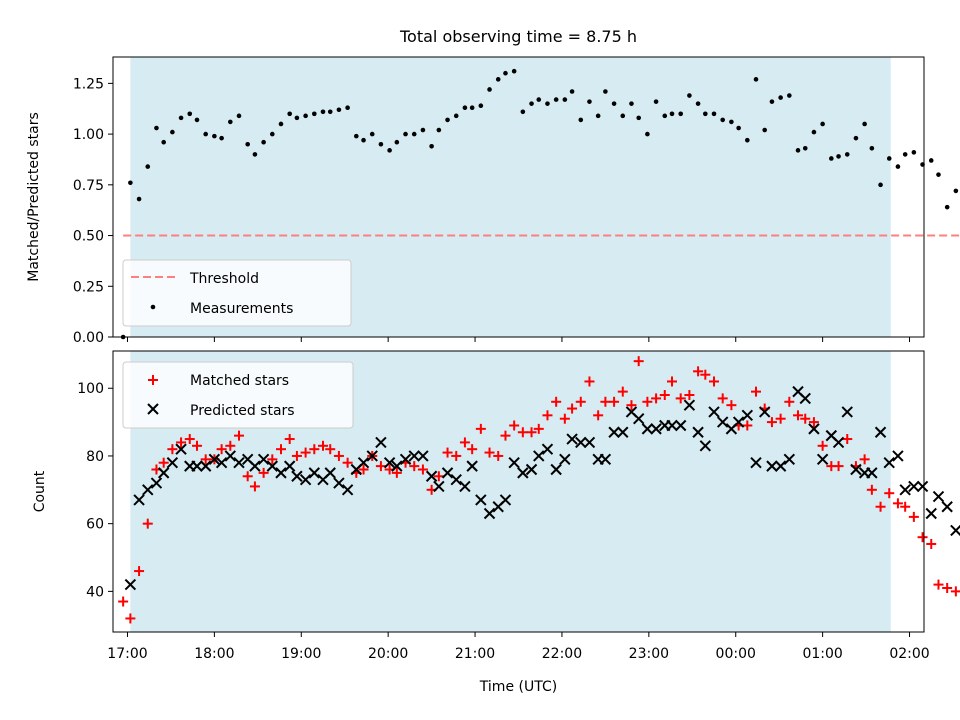 The image size is (960, 720). I want to click on legend-threshold-label: Threshold, so click(224, 279).